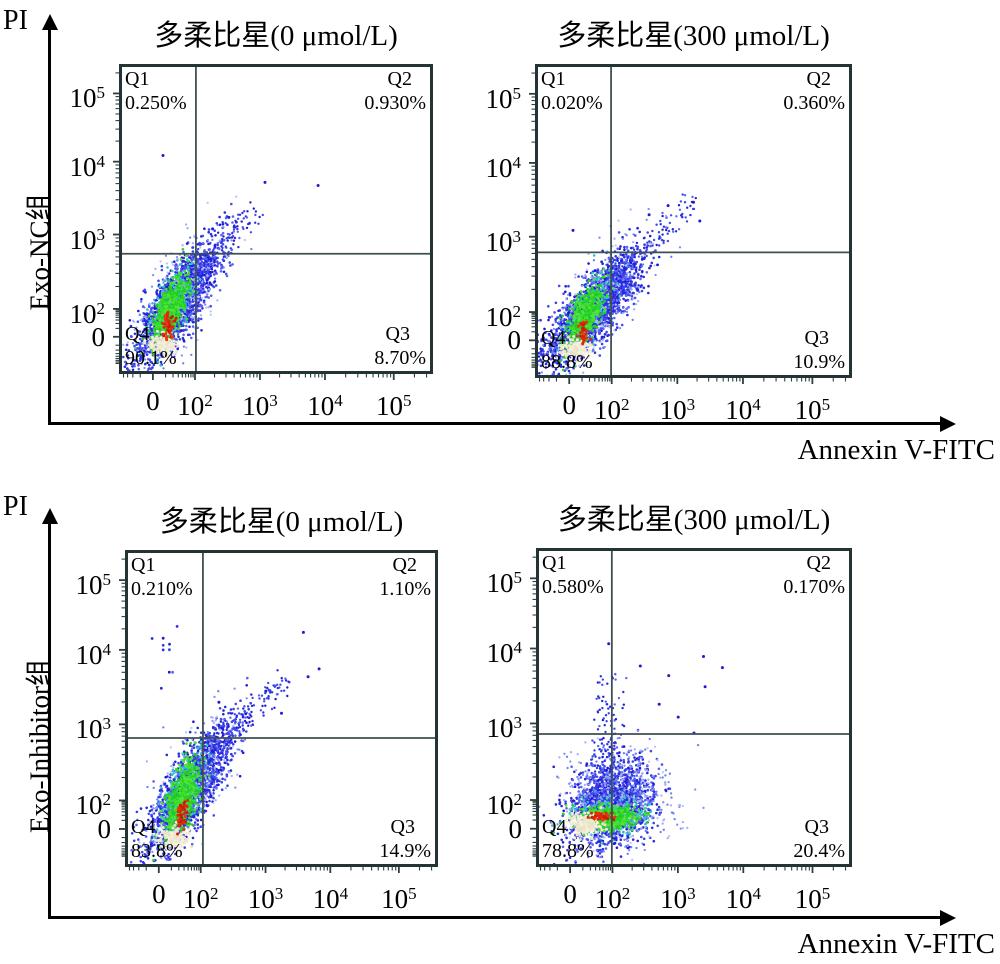 This screenshot has width=1000, height=964. Describe the element at coordinates (151, 346) in the screenshot. I see `quadrant-q4: Q4 90.1%` at that location.